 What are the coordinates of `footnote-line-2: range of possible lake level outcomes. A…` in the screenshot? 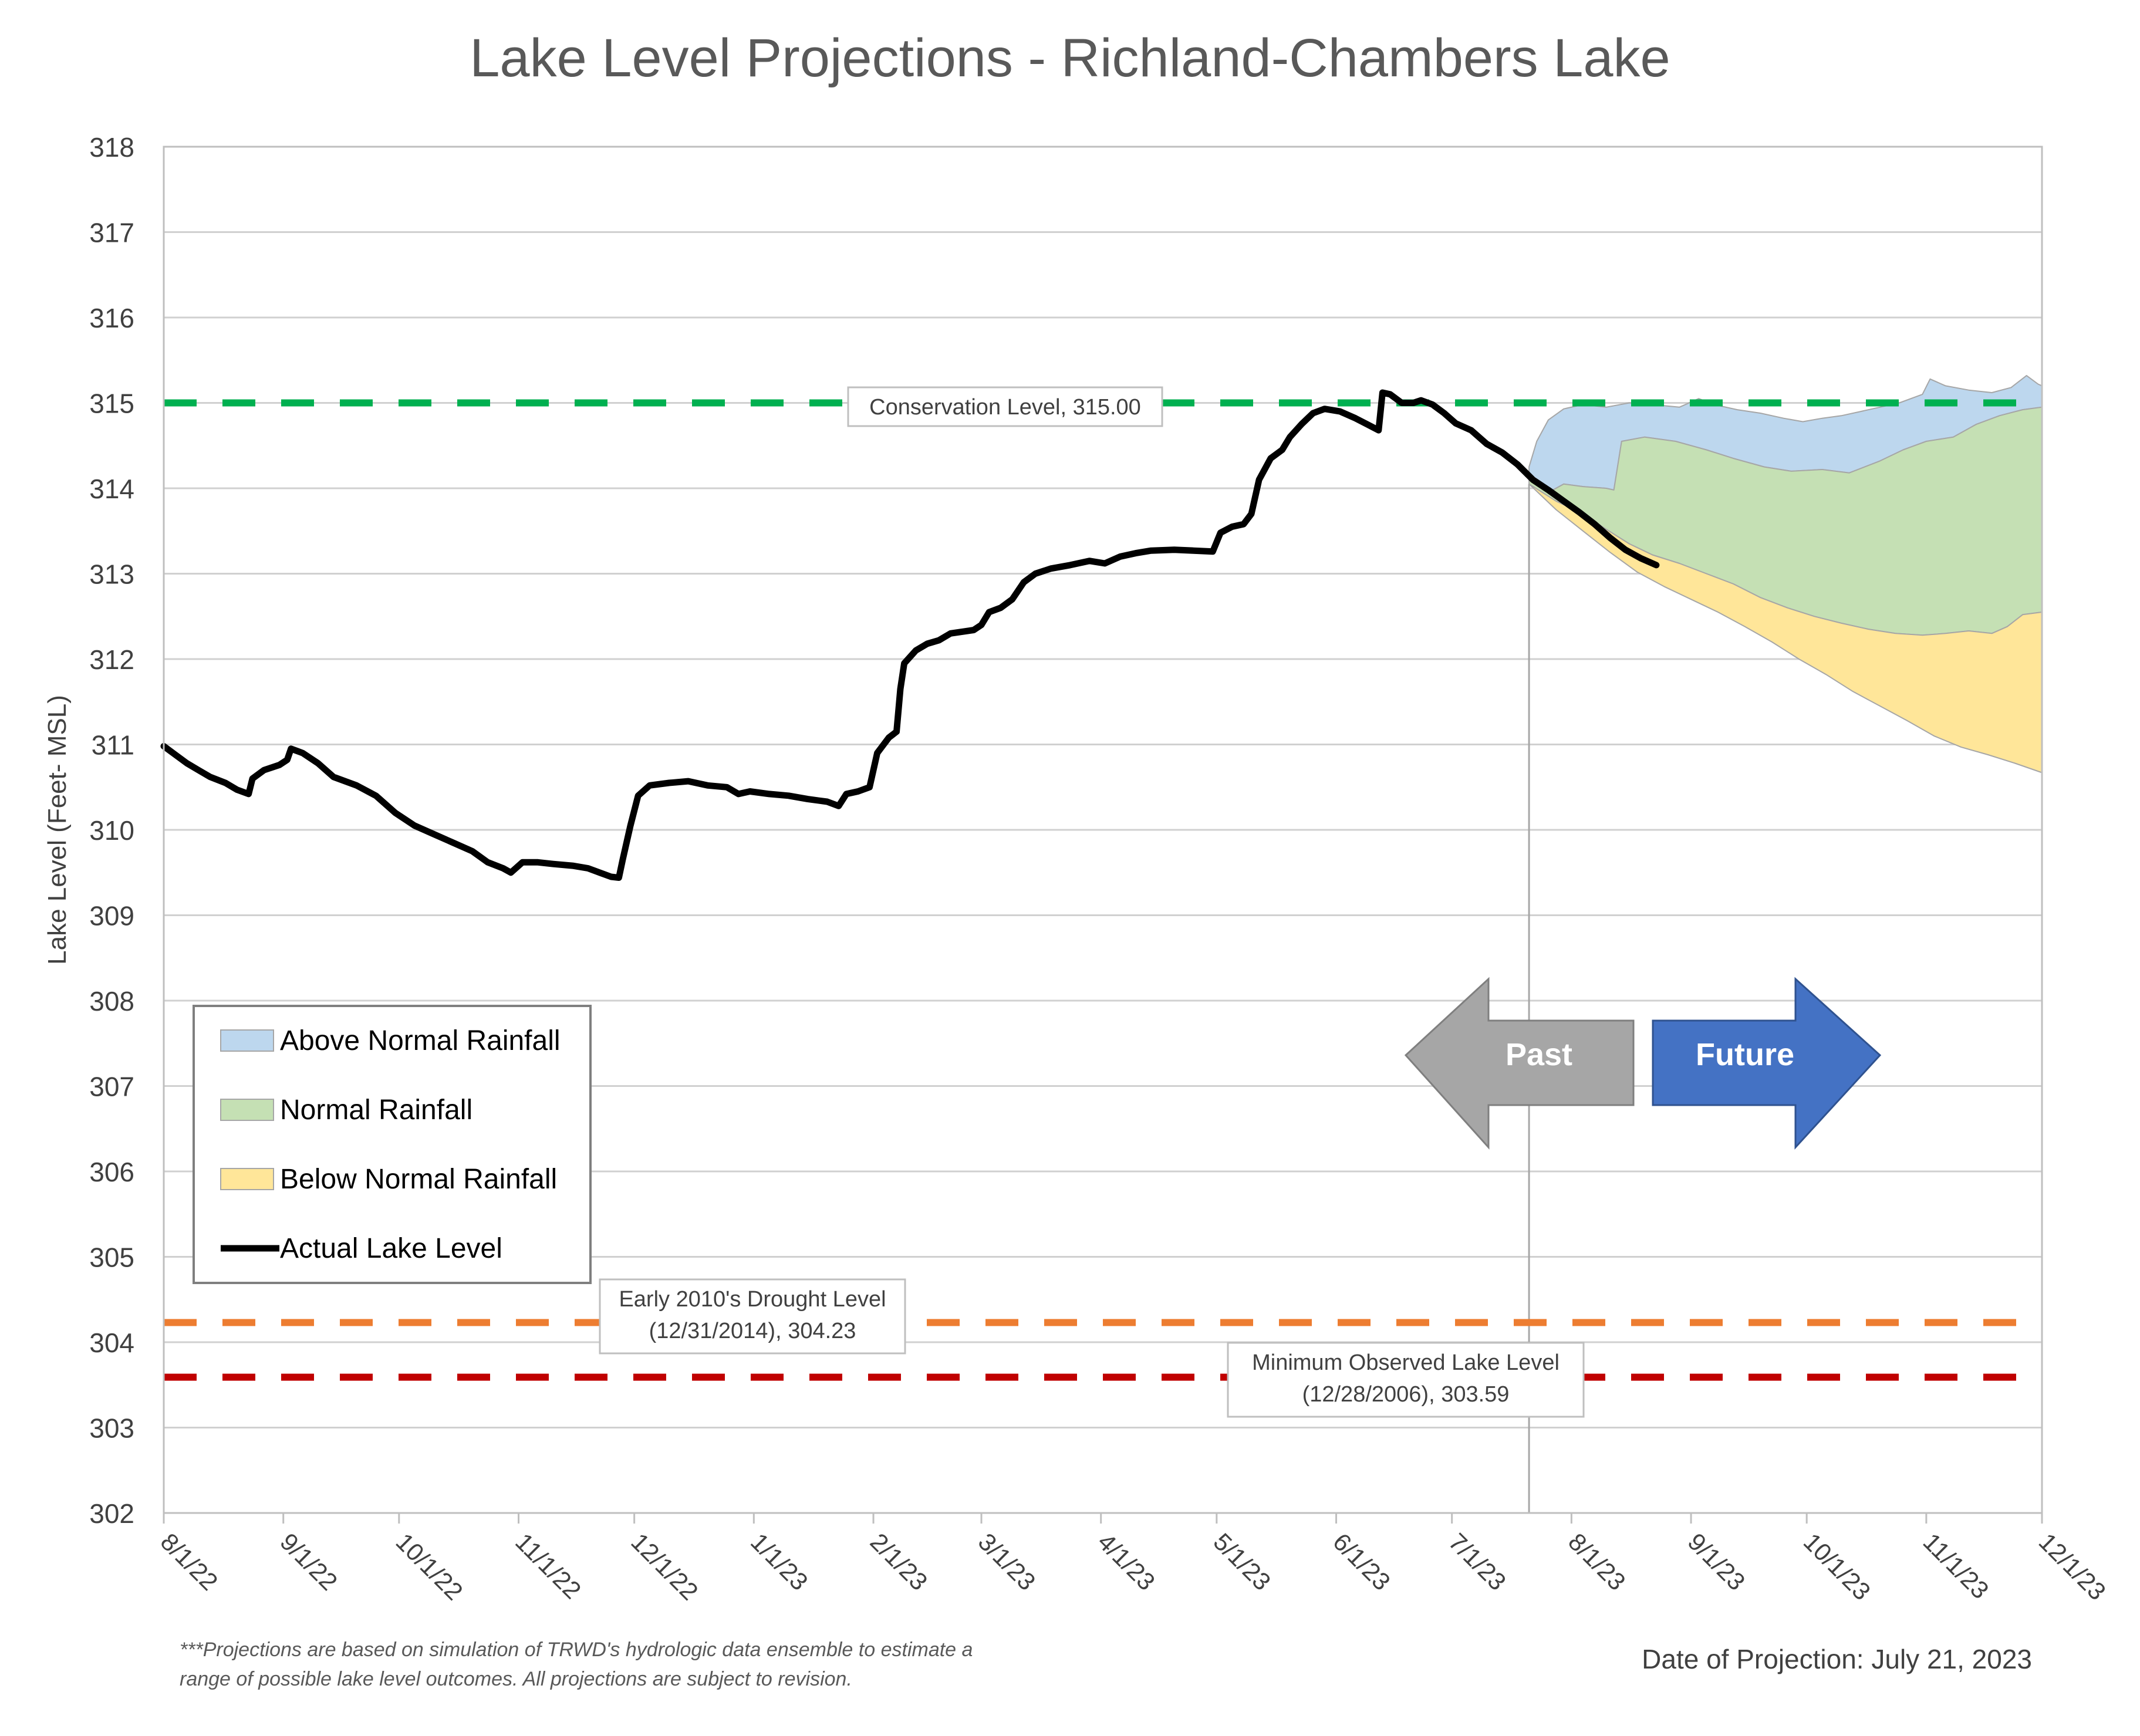 It's located at (516, 1679).